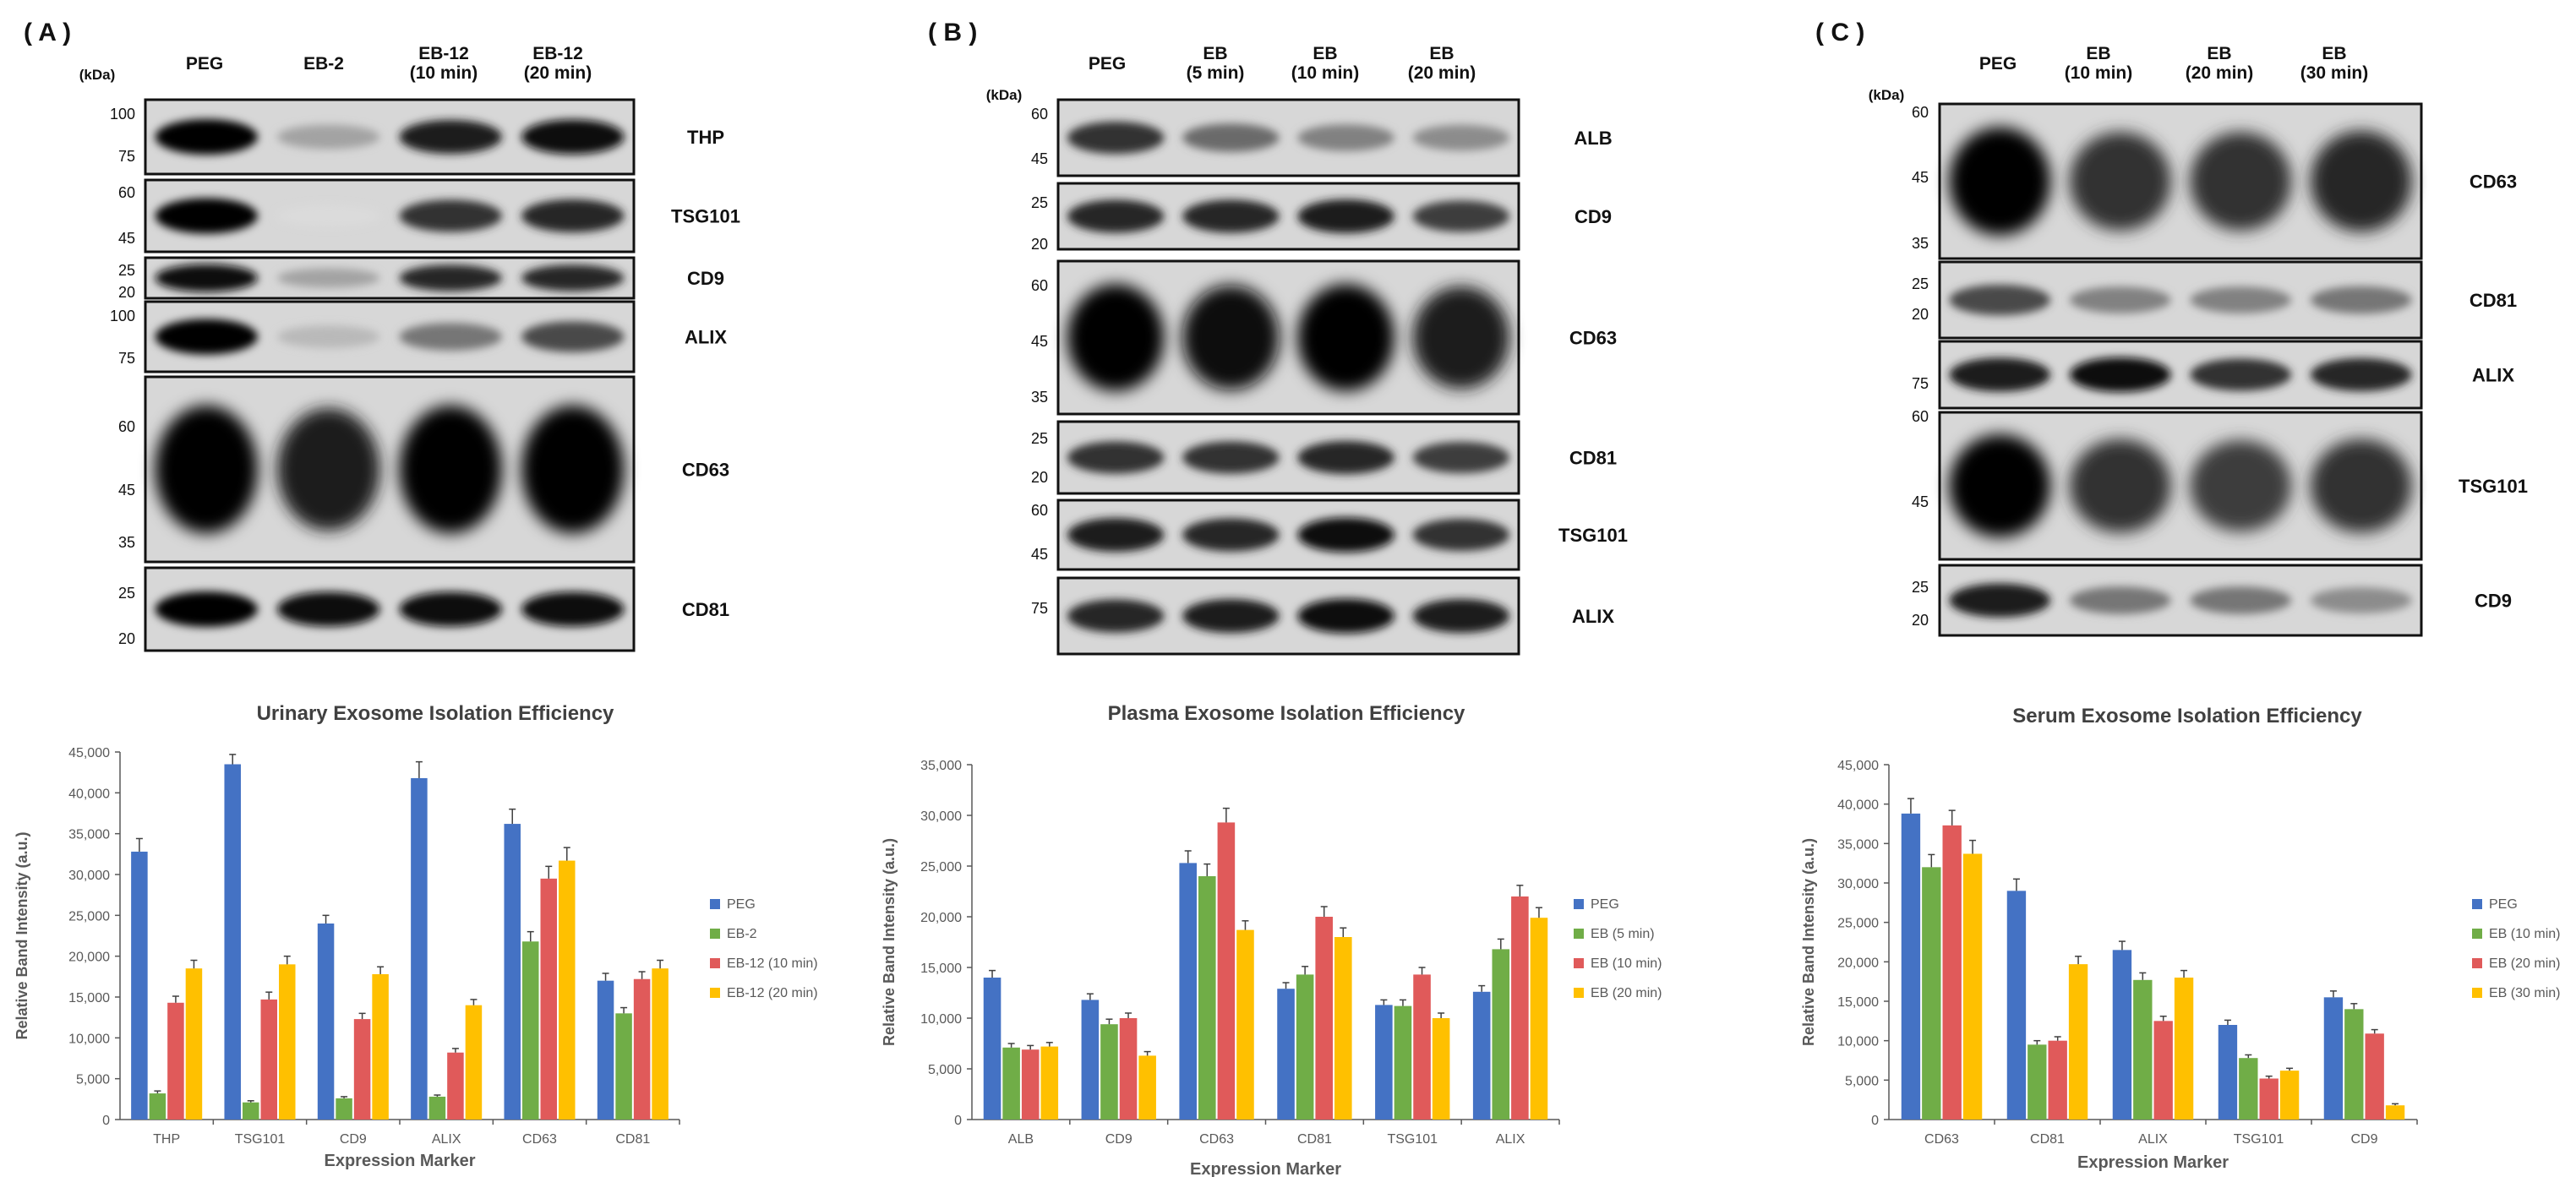  I want to click on panel-label: ( C ), so click(1839, 32).